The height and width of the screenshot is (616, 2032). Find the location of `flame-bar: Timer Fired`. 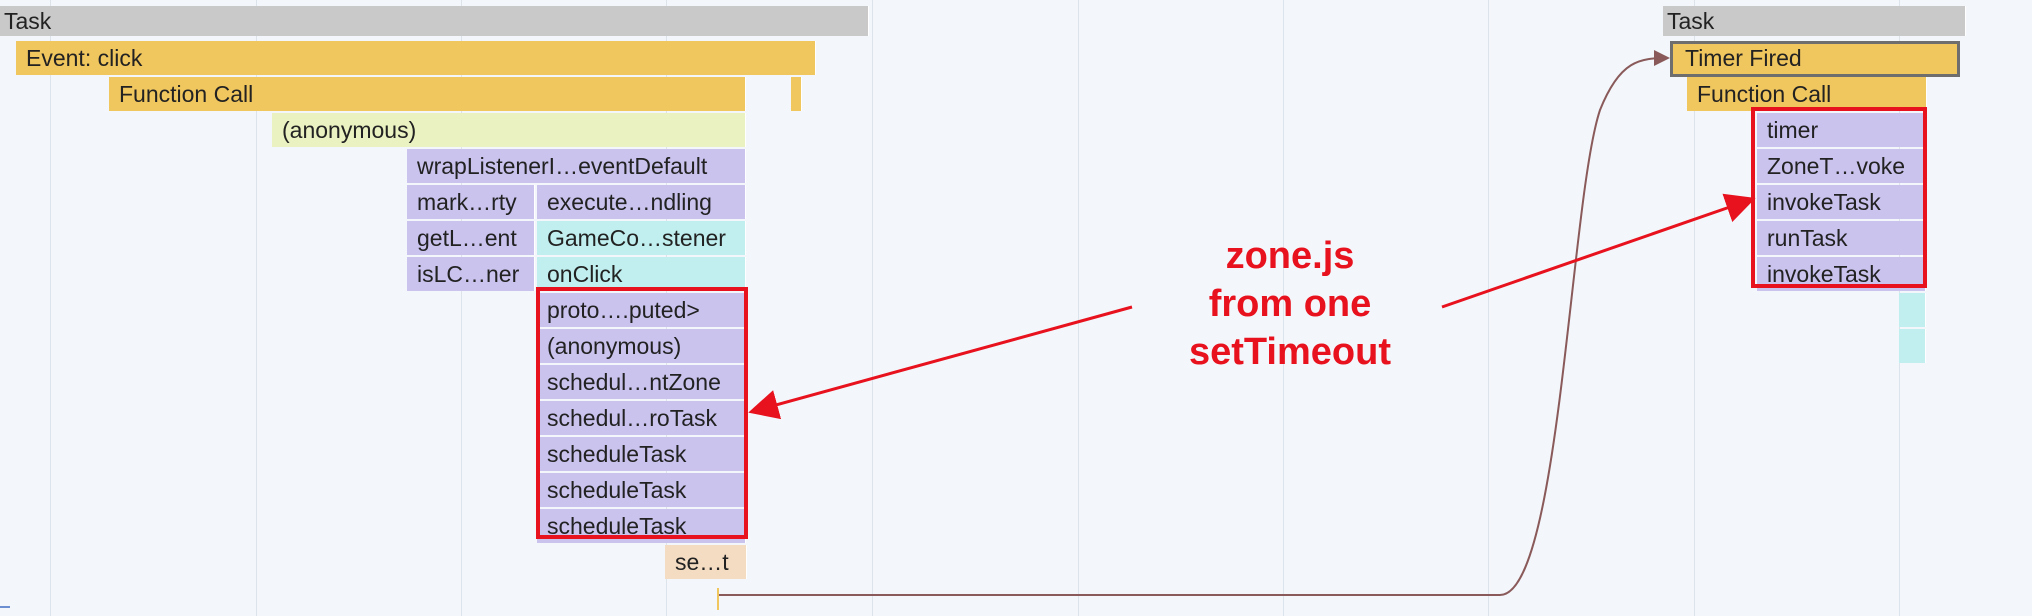

flame-bar: Timer Fired is located at coordinates (1815, 59).